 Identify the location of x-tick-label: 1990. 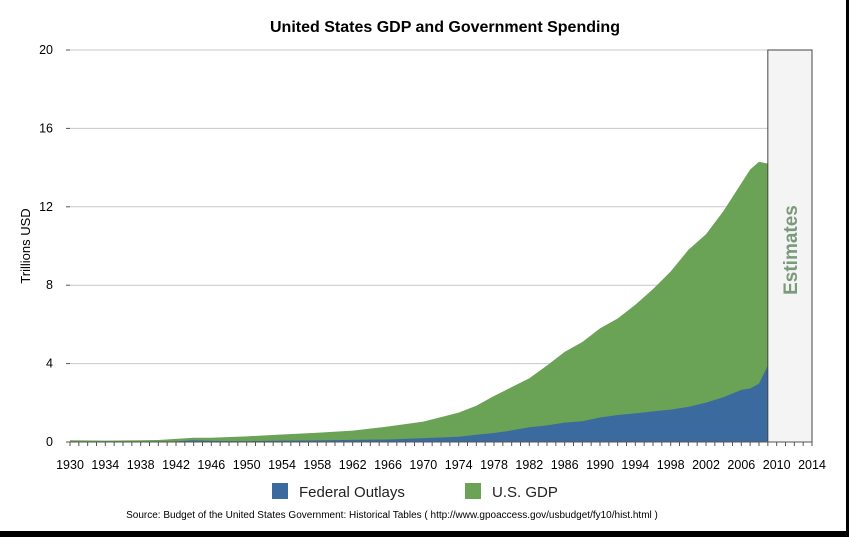
(600, 465).